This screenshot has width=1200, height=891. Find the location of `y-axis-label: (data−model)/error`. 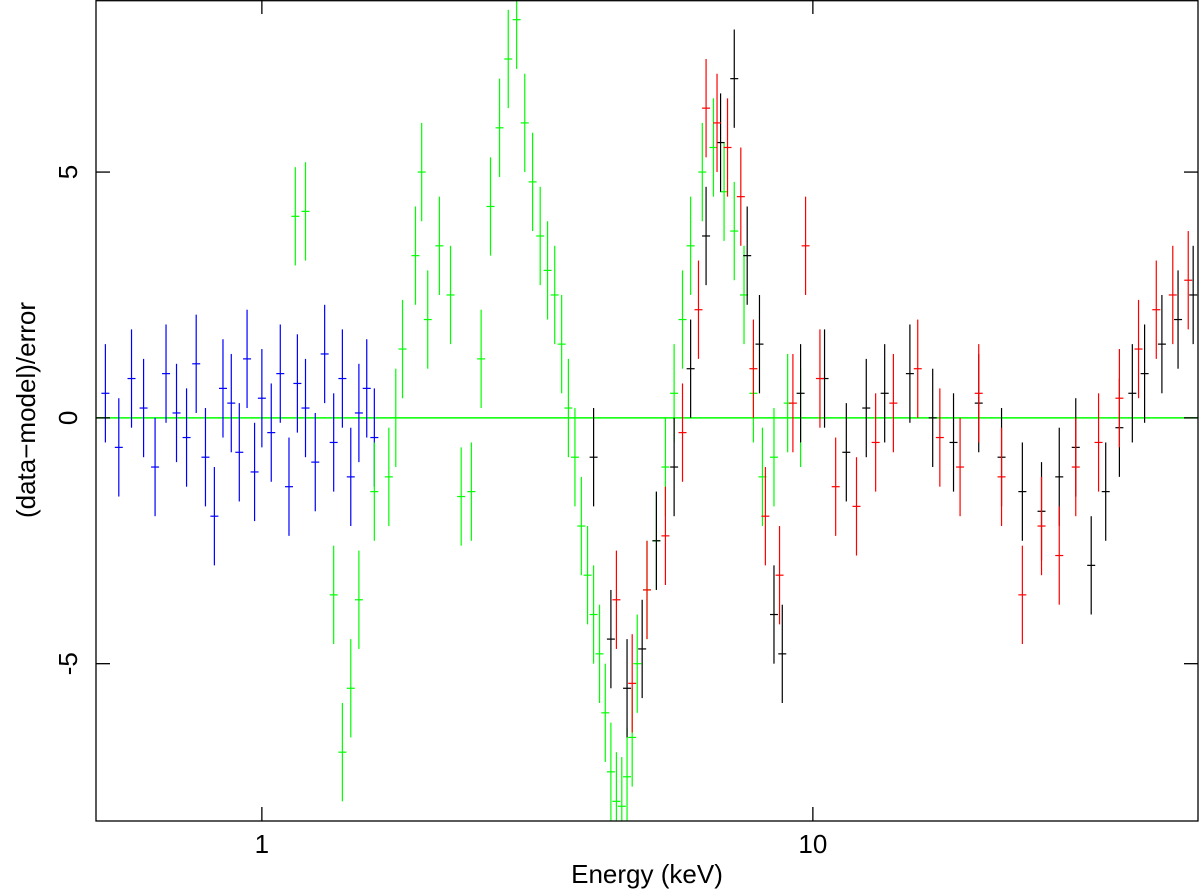

y-axis-label: (data−model)/error is located at coordinates (26, 410).